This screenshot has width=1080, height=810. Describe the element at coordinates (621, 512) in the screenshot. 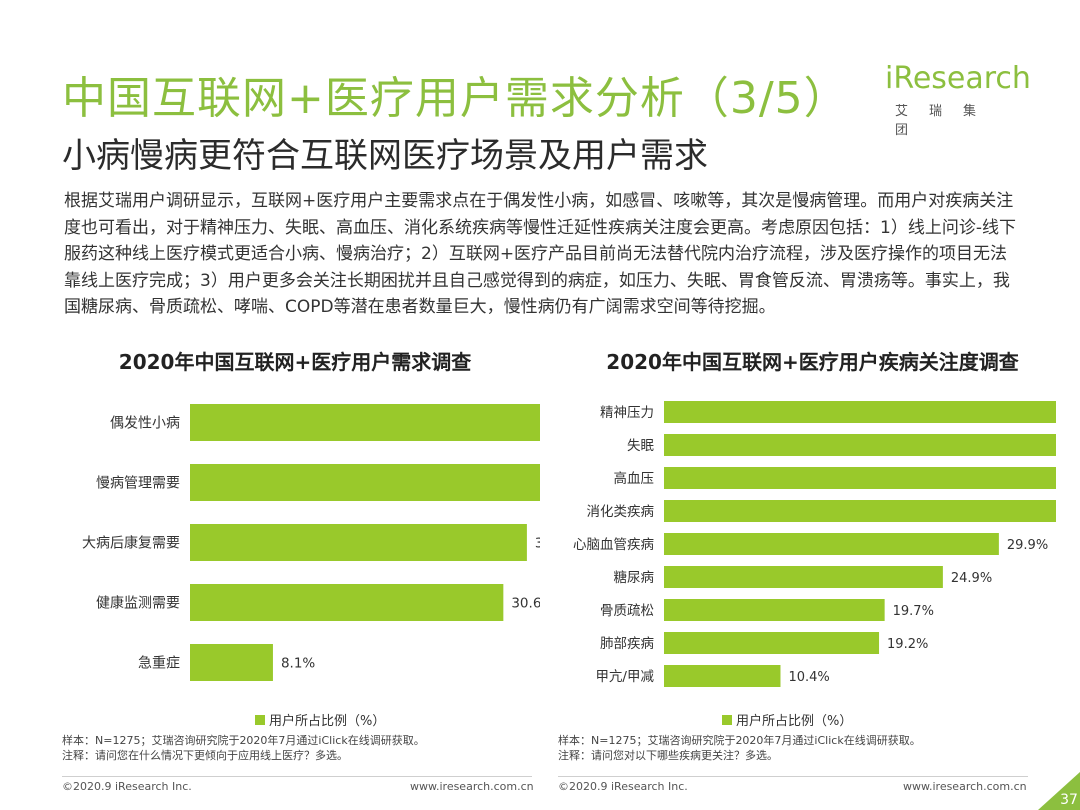

I see `category-label-1-3: 消化类疾病` at that location.